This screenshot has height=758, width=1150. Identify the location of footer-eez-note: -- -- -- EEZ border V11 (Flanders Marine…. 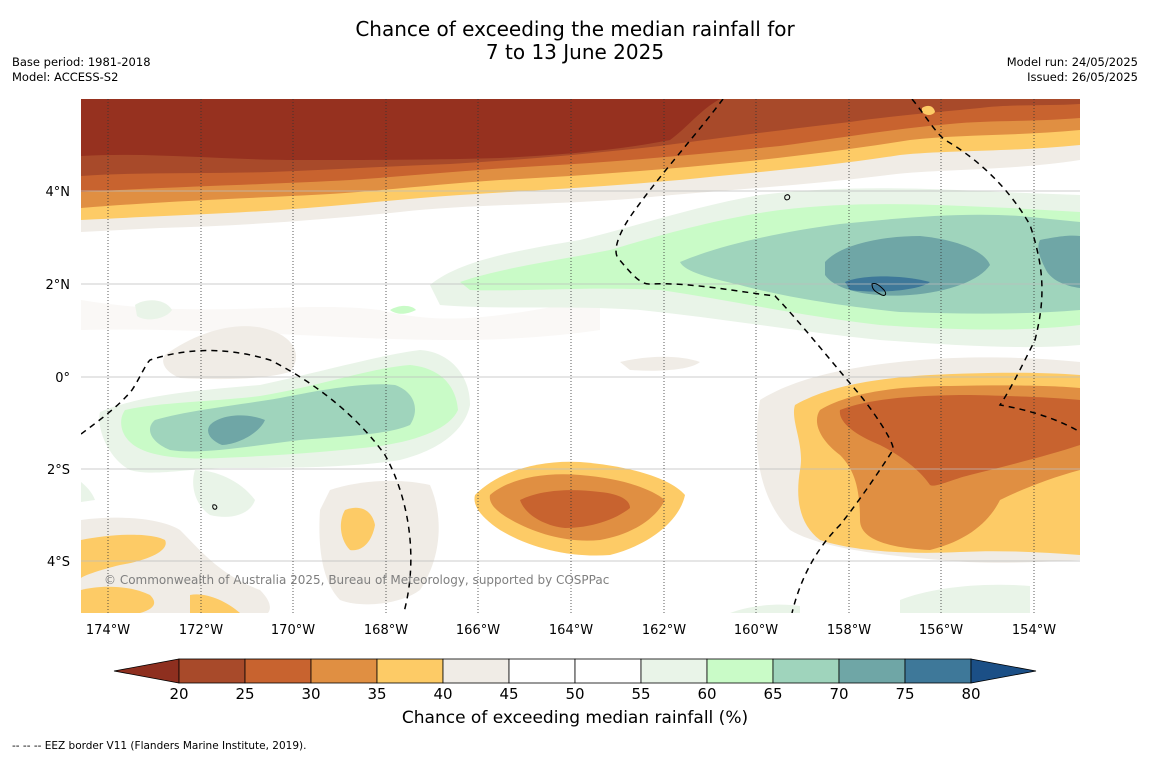
(159, 746).